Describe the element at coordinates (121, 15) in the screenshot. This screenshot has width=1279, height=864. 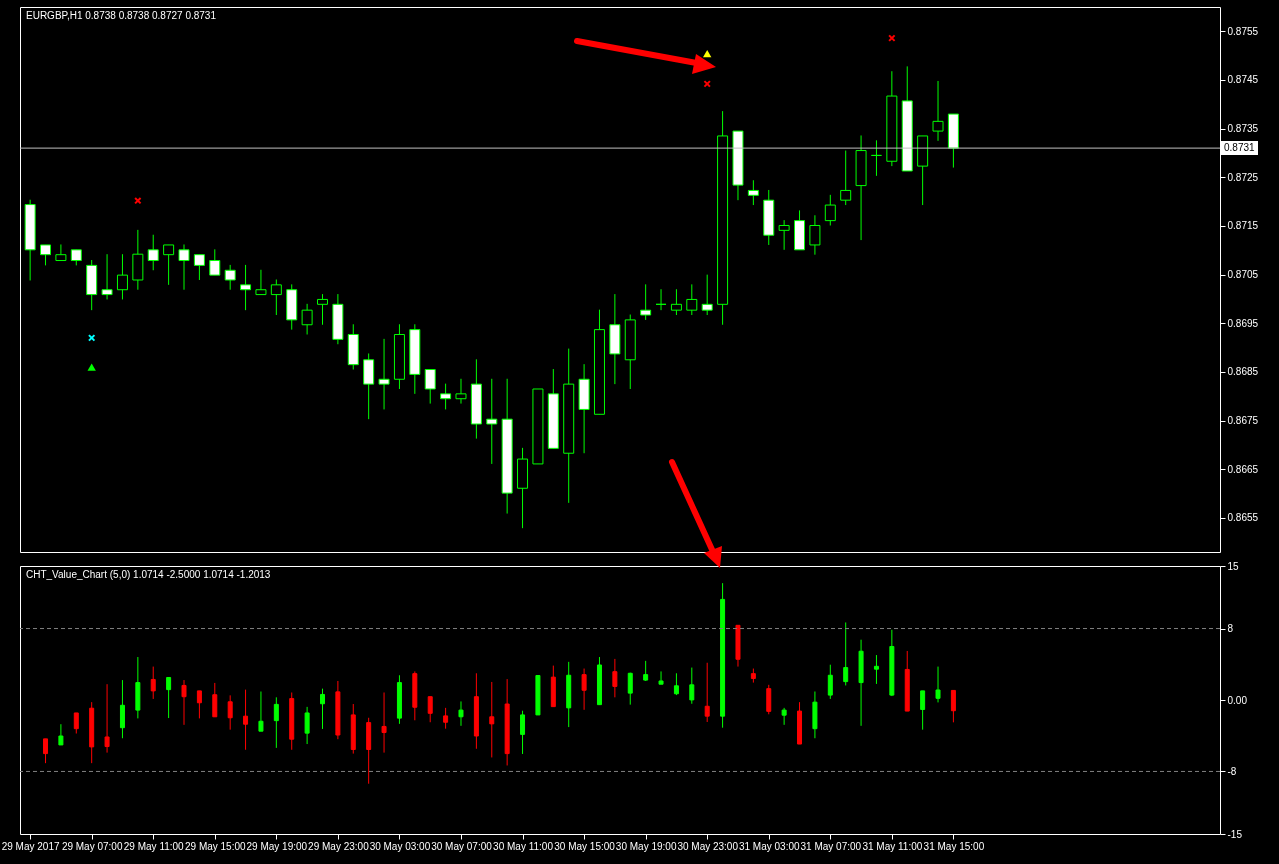
I see `chart-title: EURGBP,H1 0.8738 0.8738 0.8727 0.8731` at that location.